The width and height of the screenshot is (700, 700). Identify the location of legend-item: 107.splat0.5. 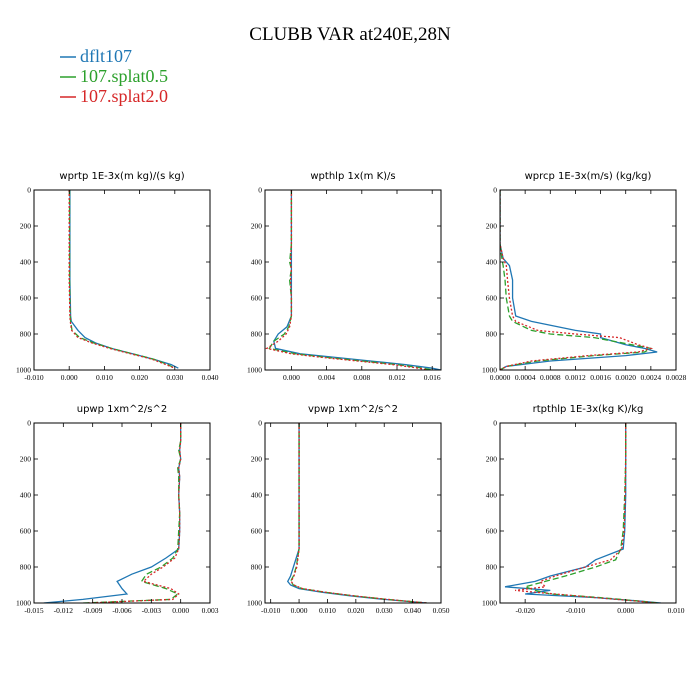
(114, 76).